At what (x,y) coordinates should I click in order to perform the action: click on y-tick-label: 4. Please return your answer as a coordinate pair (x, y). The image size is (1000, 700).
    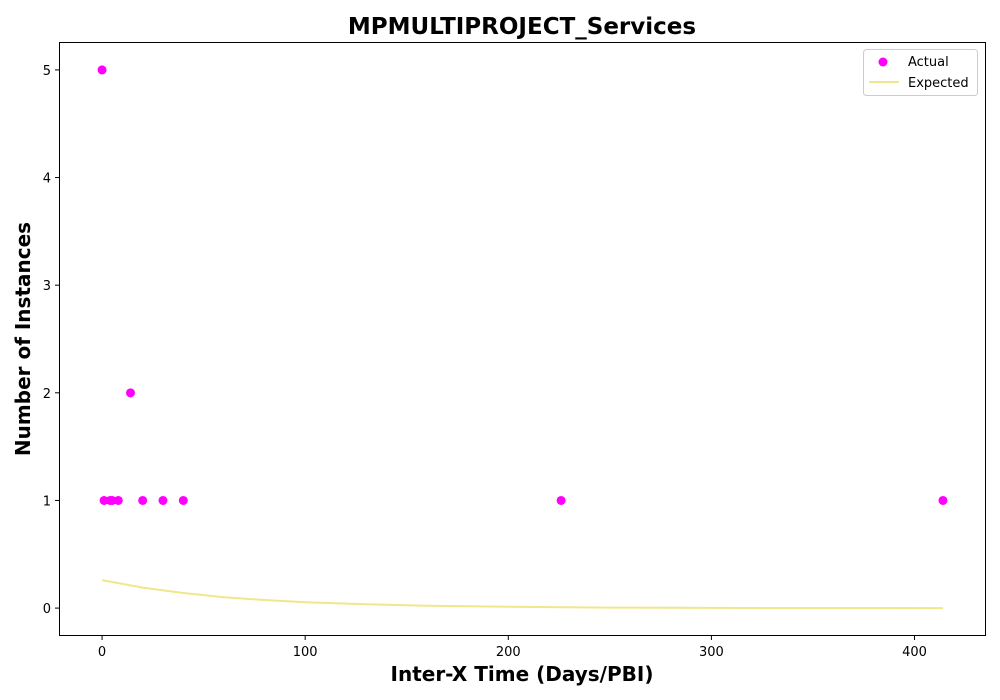
    Looking at the image, I should click on (47, 179).